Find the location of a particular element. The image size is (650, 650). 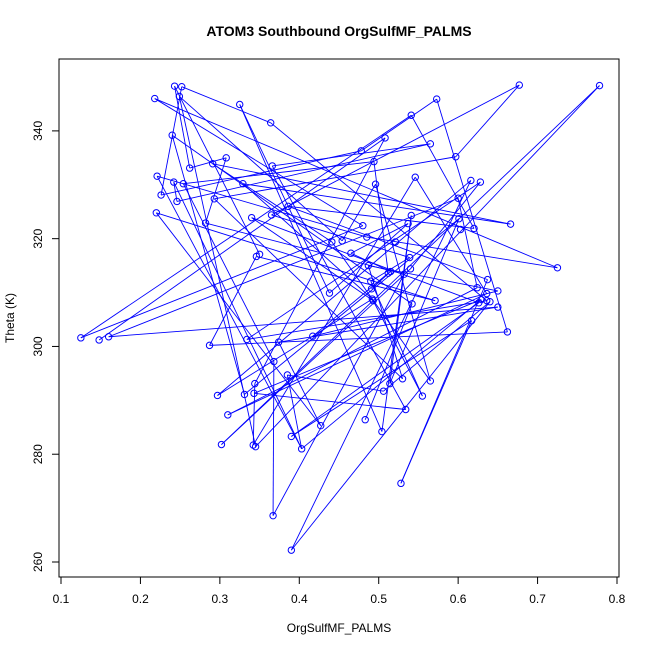

x-axis-title: OrgSulfMF_PALMS is located at coordinates (339, 628).